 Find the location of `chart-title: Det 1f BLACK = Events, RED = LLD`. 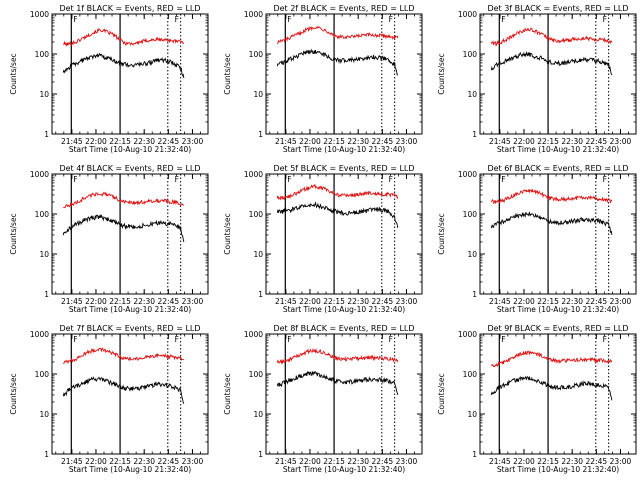

chart-title: Det 1f BLACK = Events, RED = LLD is located at coordinates (129, 8).